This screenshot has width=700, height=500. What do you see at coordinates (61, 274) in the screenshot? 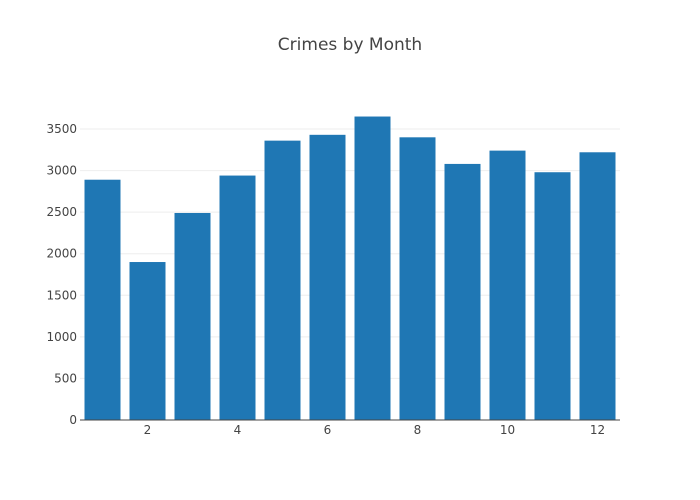
I see `y-axis-tick-labels: 0 500 1000 1500 2000 2500 3000 3500` at bounding box center [61, 274].